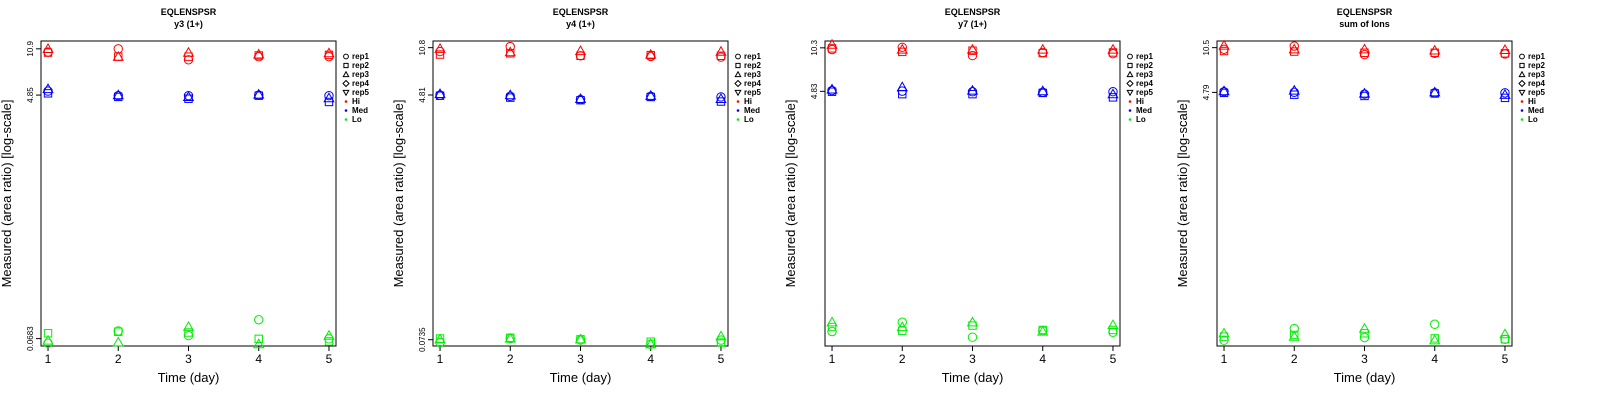 The image size is (1600, 400). Describe the element at coordinates (1364, 94) in the screenshot. I see `point-med-rep1-day3` at that location.